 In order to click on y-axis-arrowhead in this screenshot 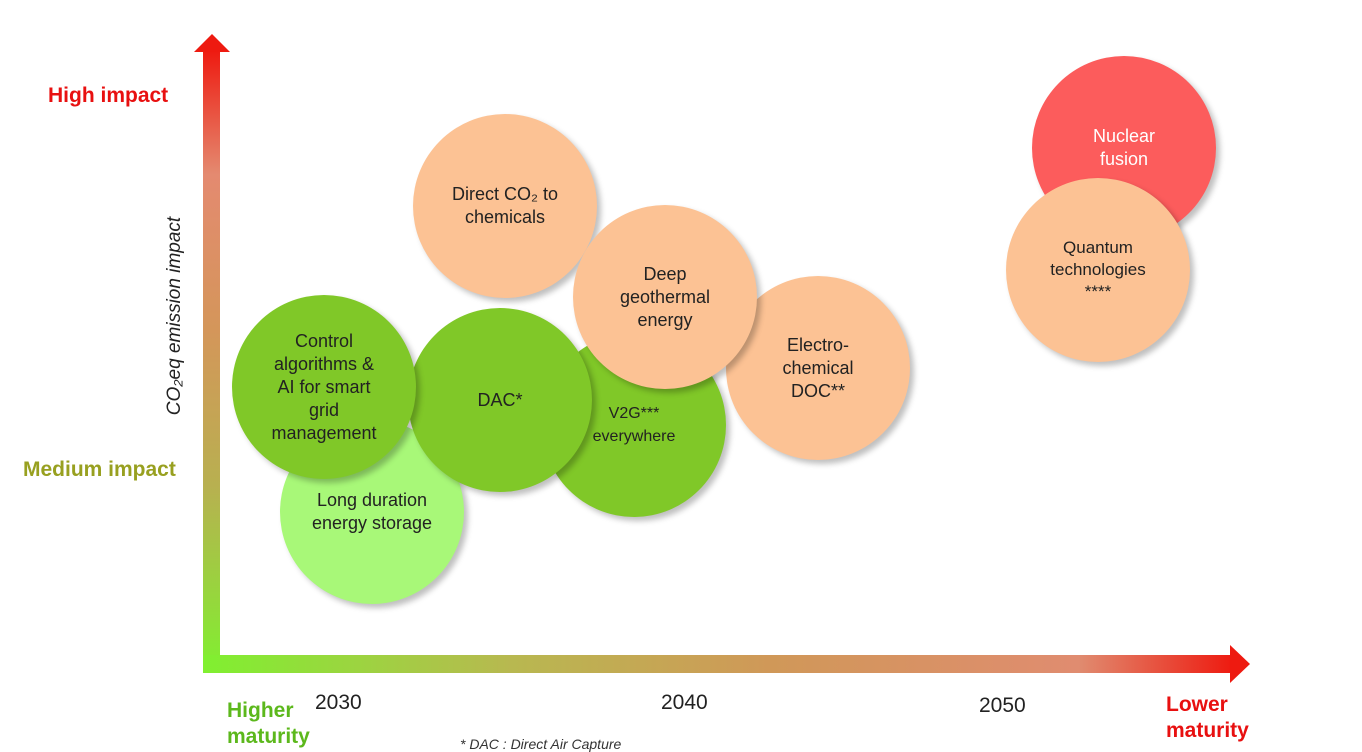, I will do `click(212, 43)`.